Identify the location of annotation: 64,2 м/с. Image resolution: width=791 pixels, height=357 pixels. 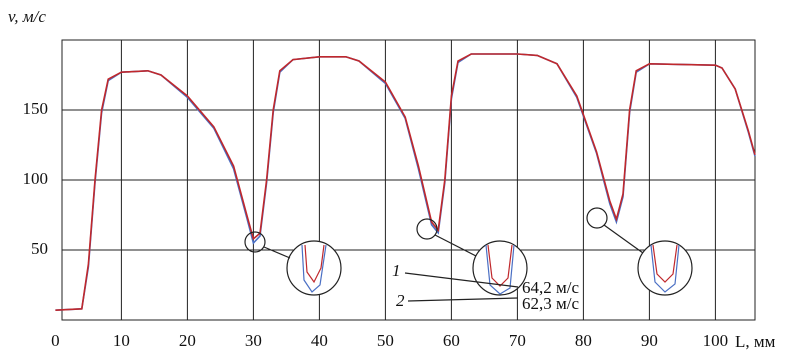
(550, 287).